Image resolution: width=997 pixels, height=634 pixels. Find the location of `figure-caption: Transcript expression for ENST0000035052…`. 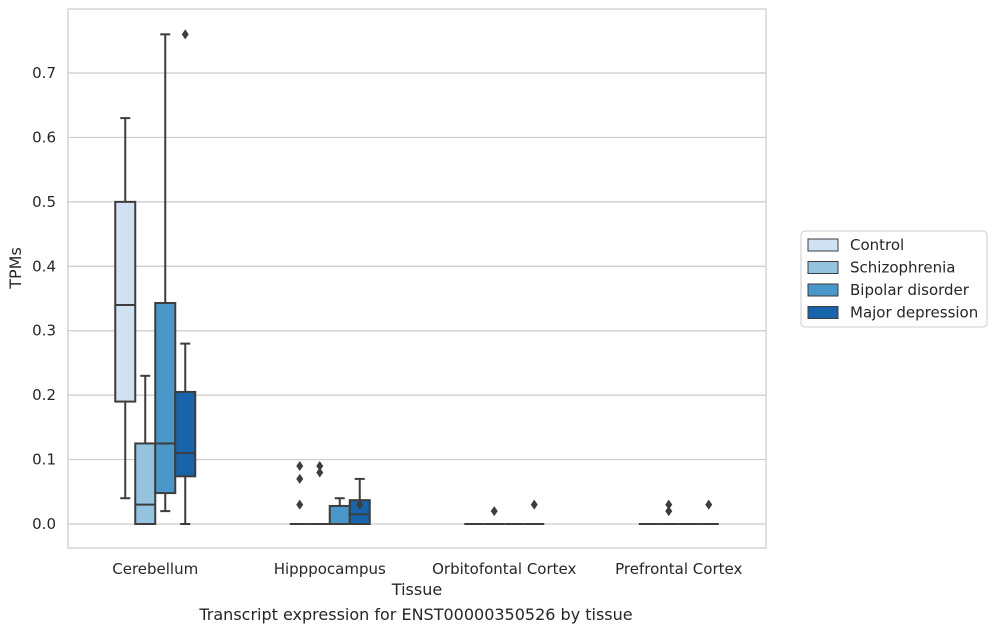

figure-caption: Transcript expression for ENST0000035052… is located at coordinates (416, 614).